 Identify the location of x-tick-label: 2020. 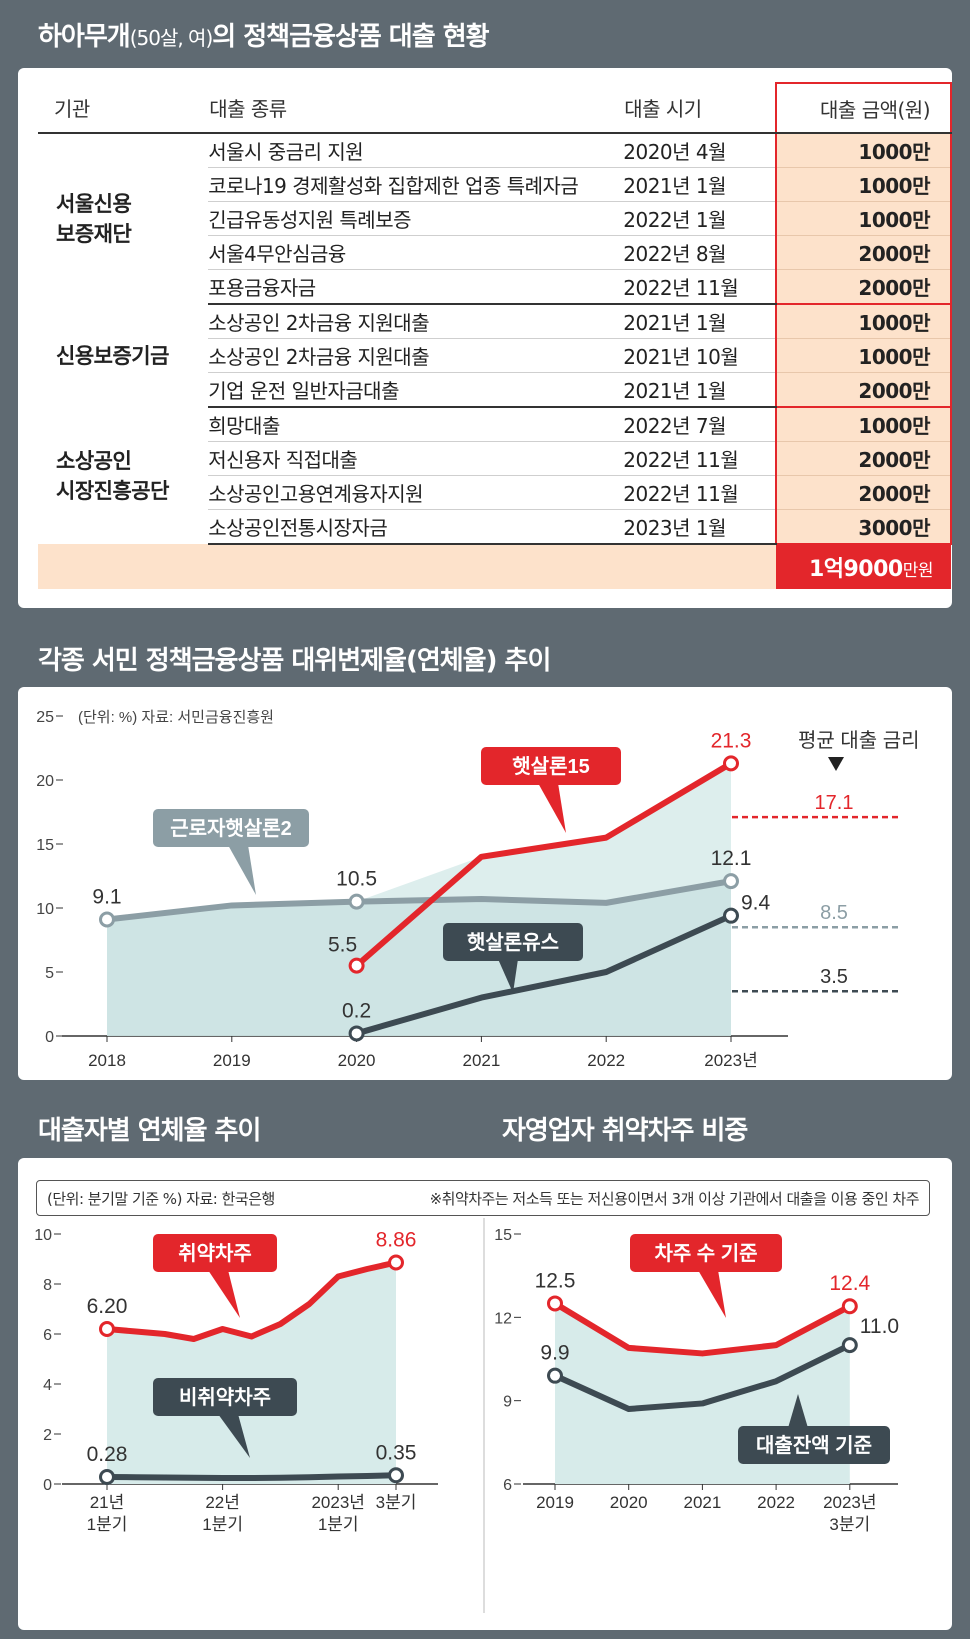
(357, 1060).